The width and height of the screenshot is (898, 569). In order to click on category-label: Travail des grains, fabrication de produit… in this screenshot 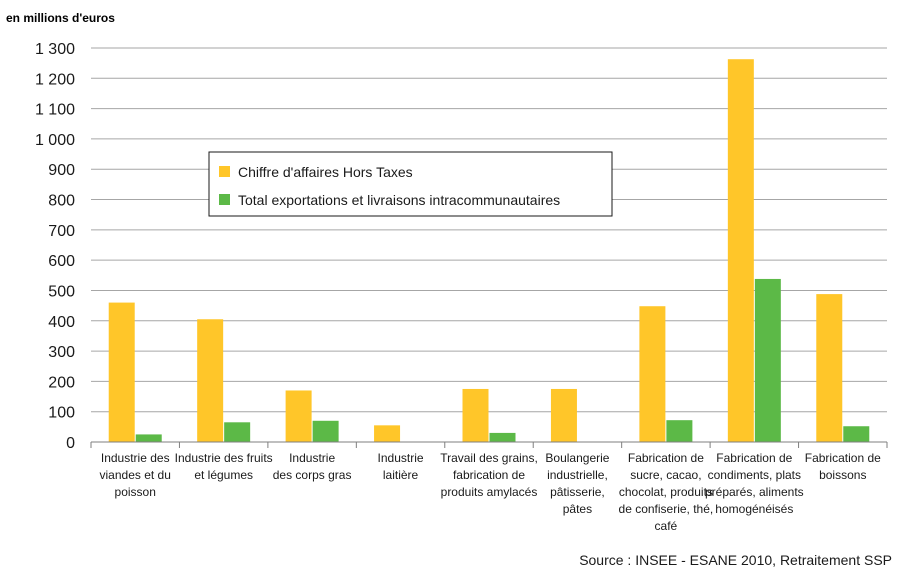, I will do `click(489, 475)`.